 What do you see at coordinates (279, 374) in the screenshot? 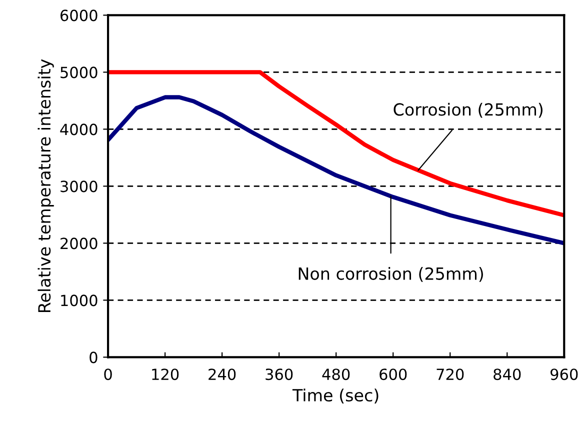
I see `x-tick-label: 360` at bounding box center [279, 374].